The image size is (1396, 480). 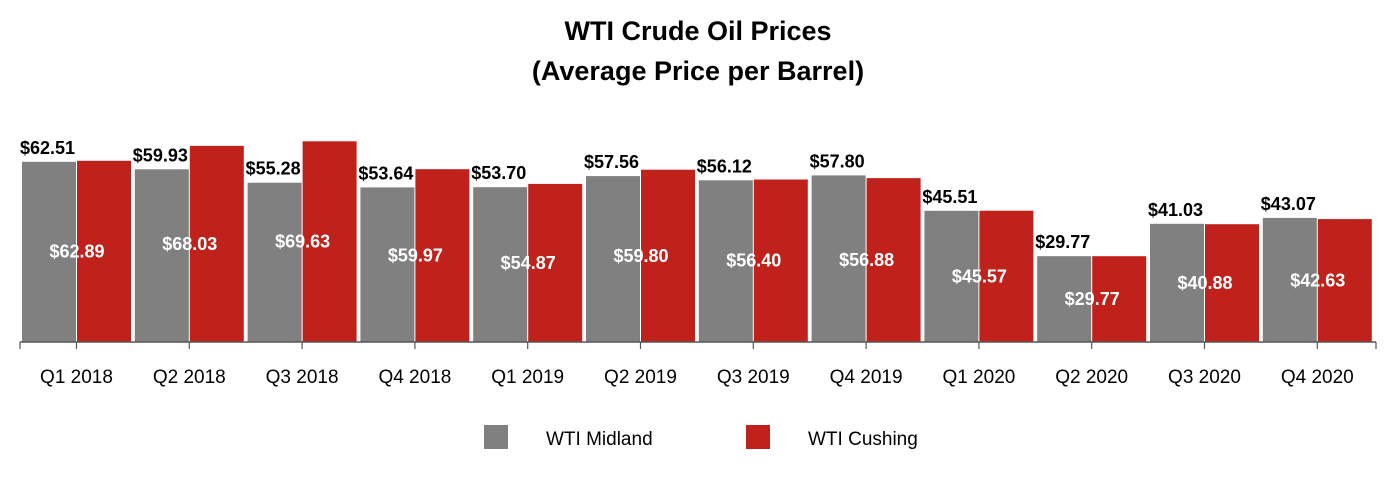 What do you see at coordinates (838, 258) in the screenshot?
I see `bar-wti-midland-q4-2019` at bounding box center [838, 258].